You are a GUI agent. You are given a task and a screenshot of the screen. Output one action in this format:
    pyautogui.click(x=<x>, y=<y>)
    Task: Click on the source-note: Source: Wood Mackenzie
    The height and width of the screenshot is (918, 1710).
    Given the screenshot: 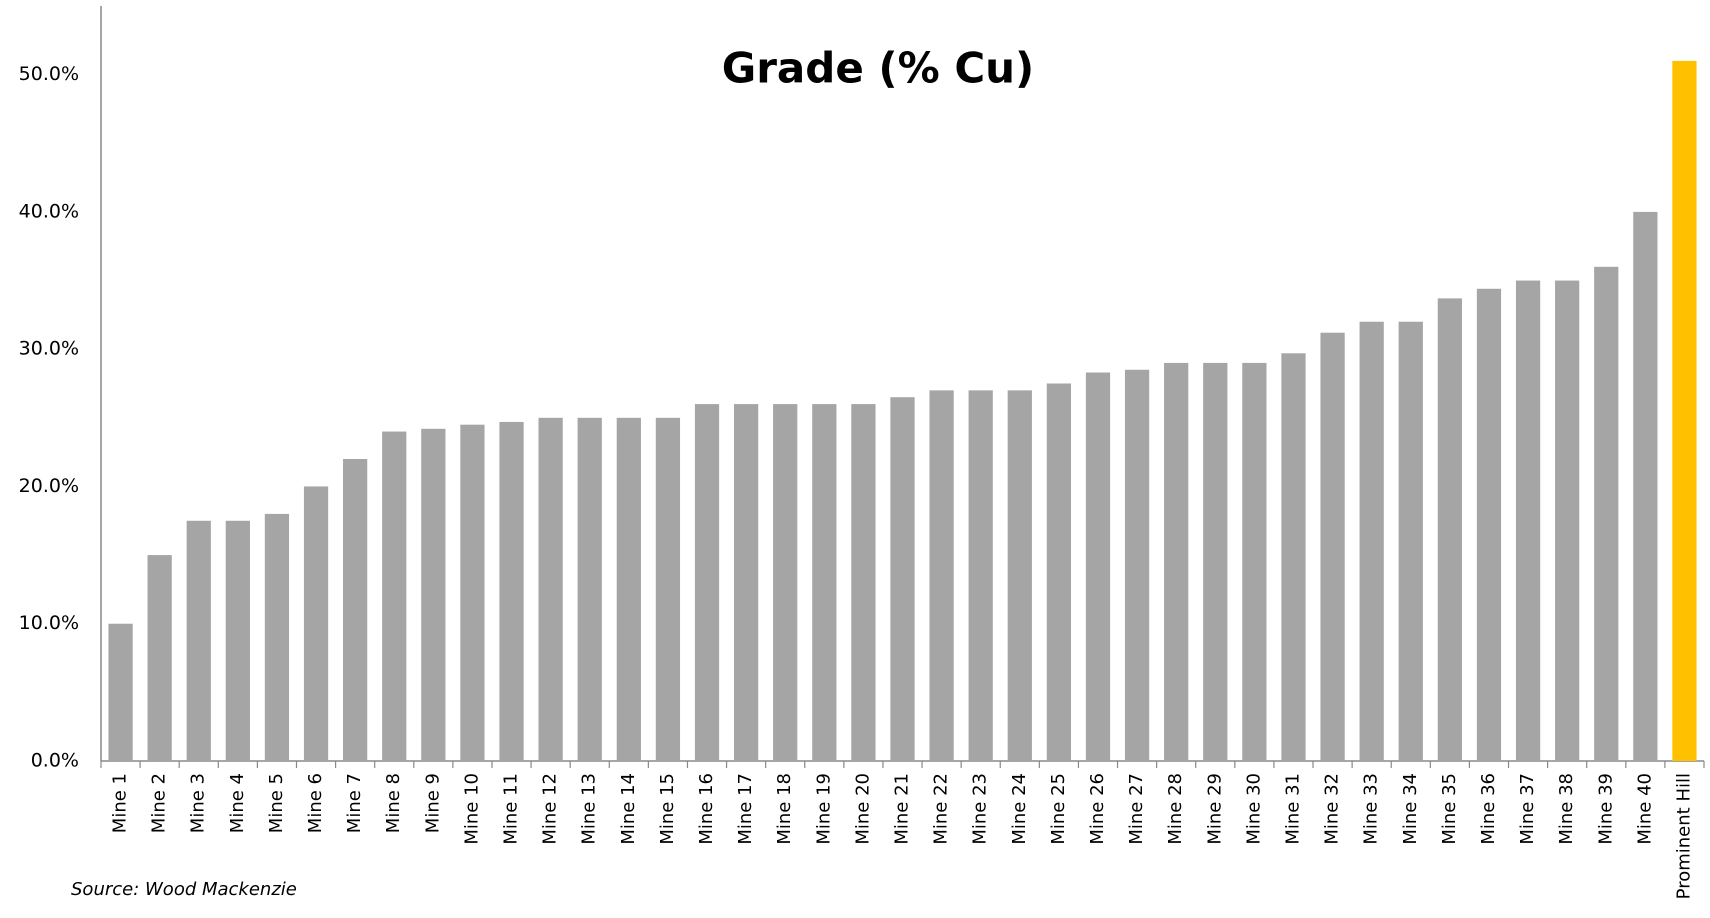 What is the action you would take?
    pyautogui.click(x=184, y=889)
    